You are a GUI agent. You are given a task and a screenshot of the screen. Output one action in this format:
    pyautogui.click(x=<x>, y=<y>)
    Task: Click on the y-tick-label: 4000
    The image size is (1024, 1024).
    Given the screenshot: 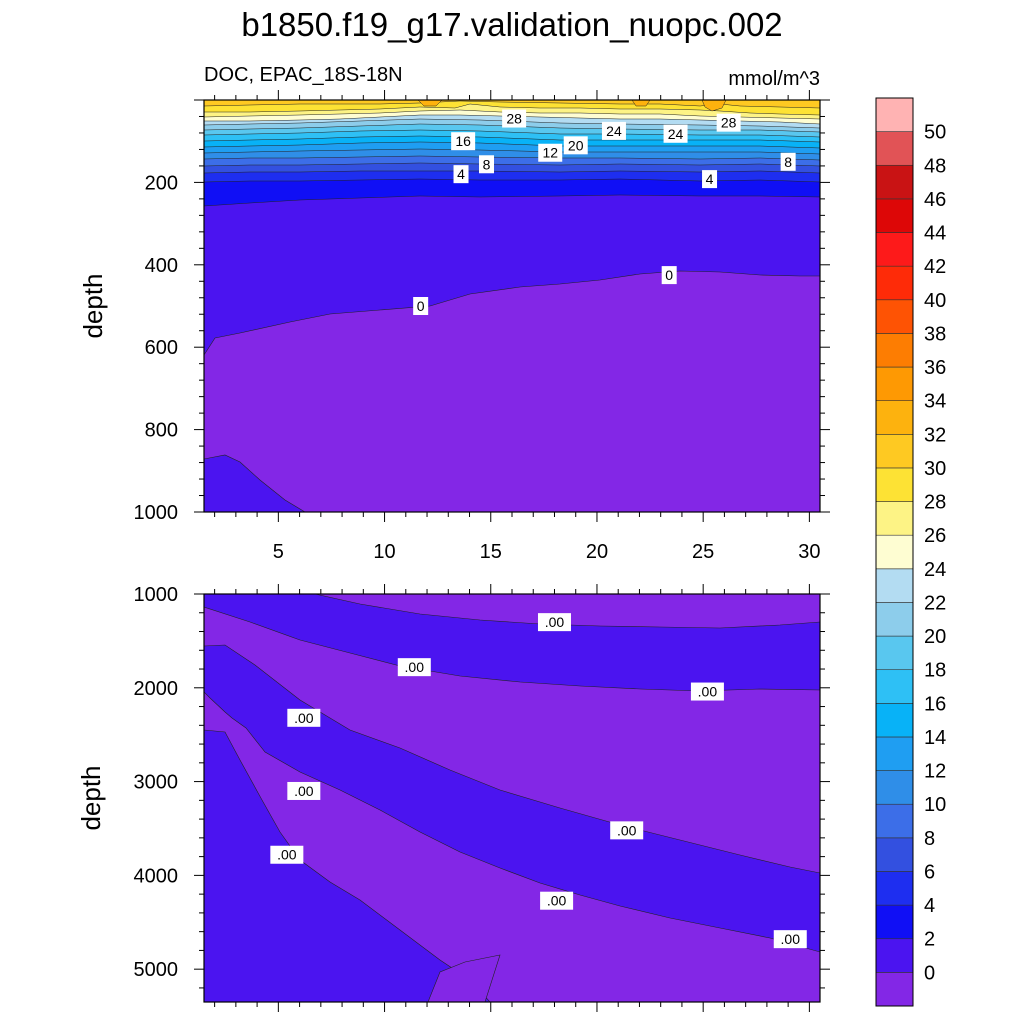 What is the action you would take?
    pyautogui.click(x=156, y=876)
    